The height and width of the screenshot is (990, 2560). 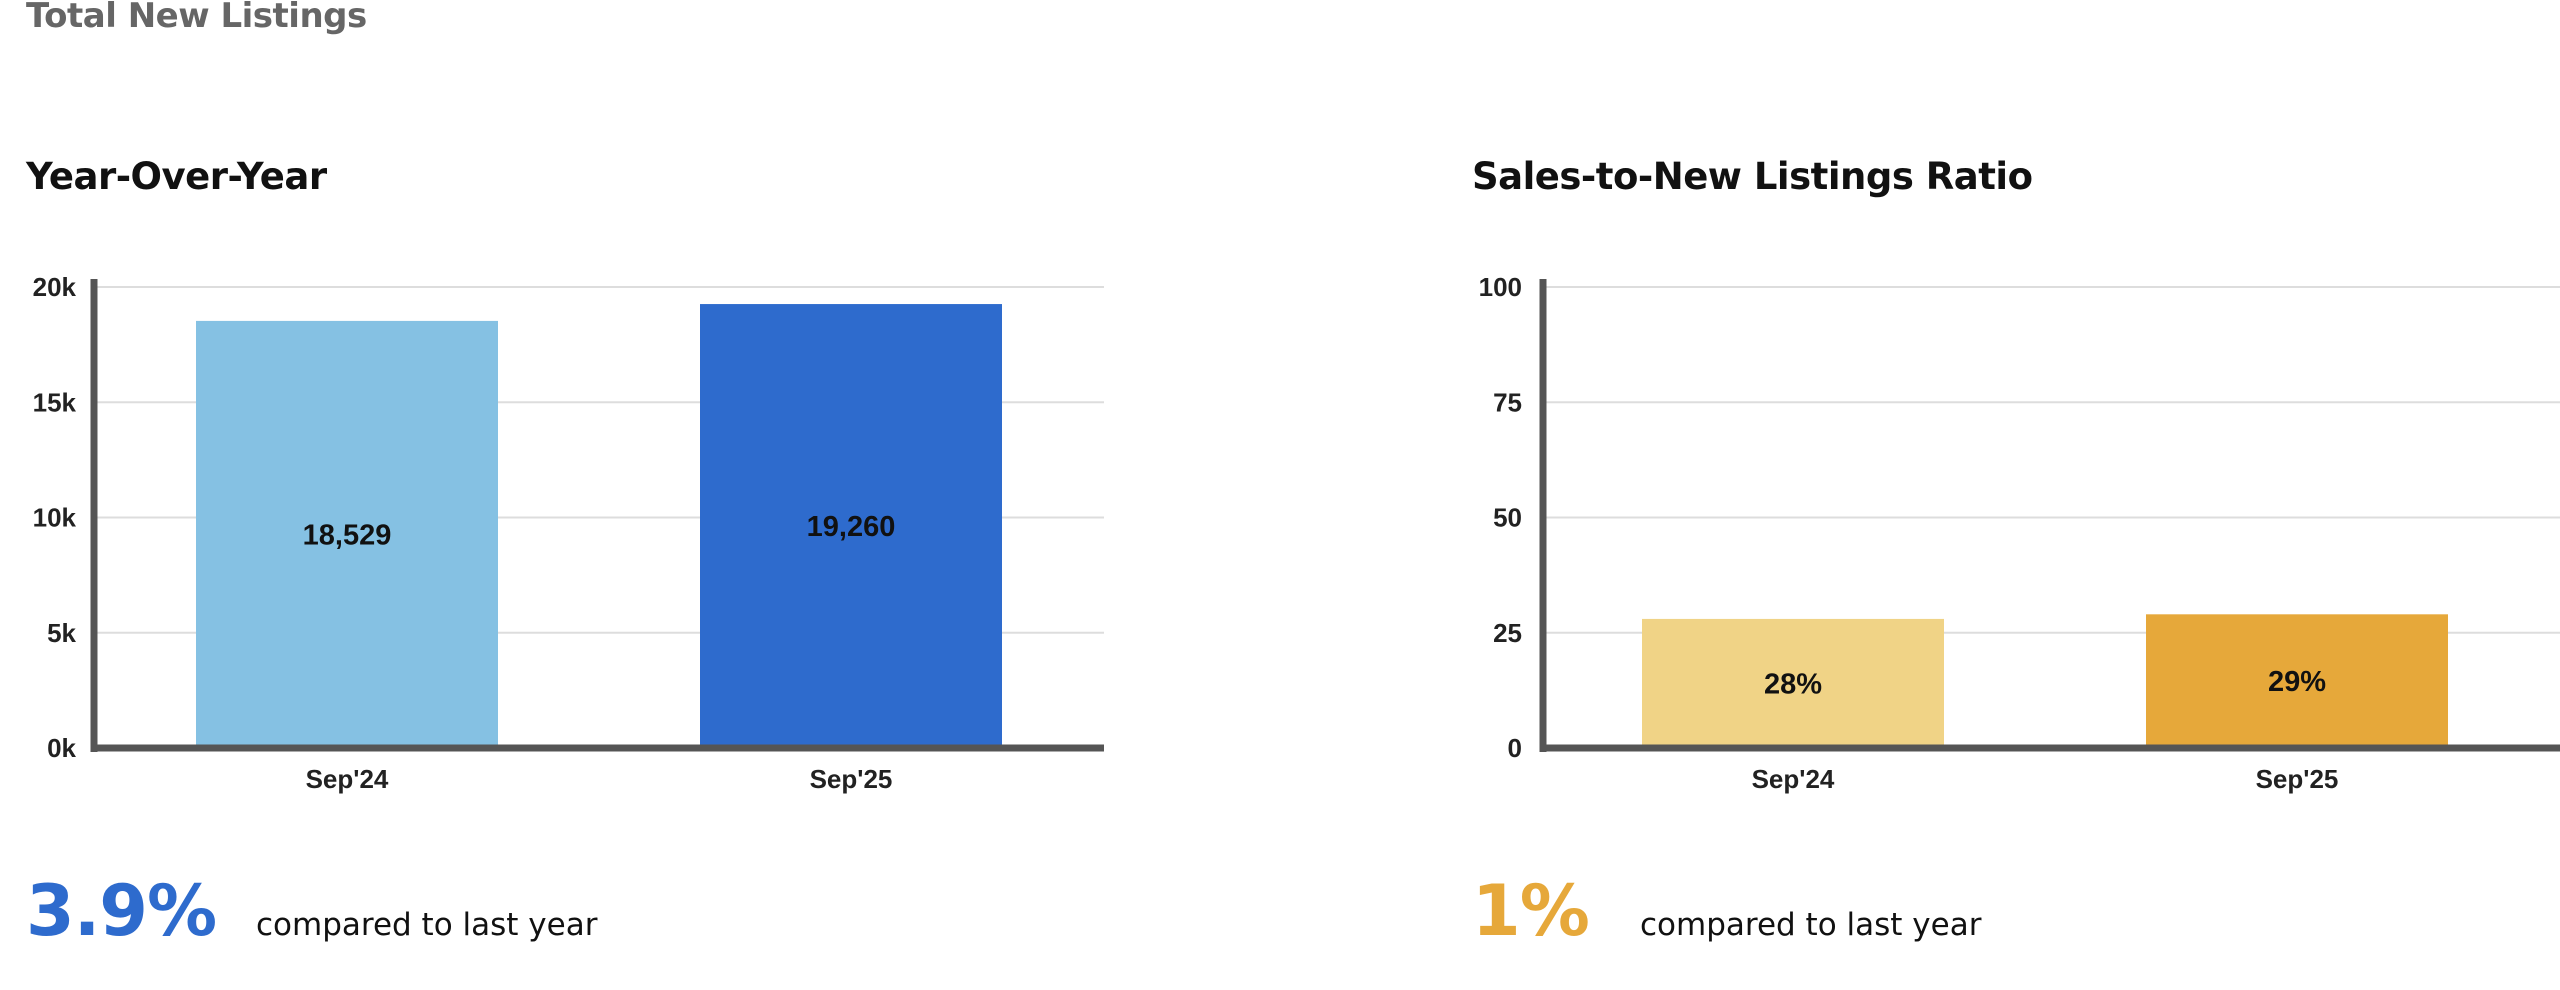 I want to click on y-tick-label: 75, so click(x=1507, y=402).